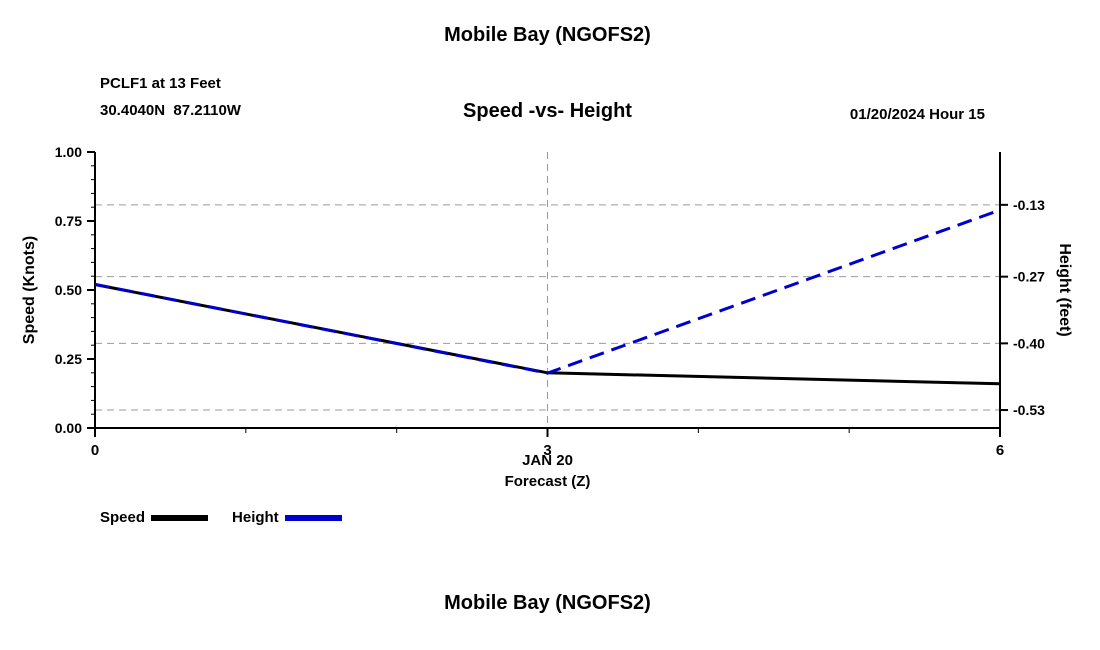 This screenshot has width=1100, height=650. I want to click on page-title: Mobile Bay (NGOFS2), so click(547, 35).